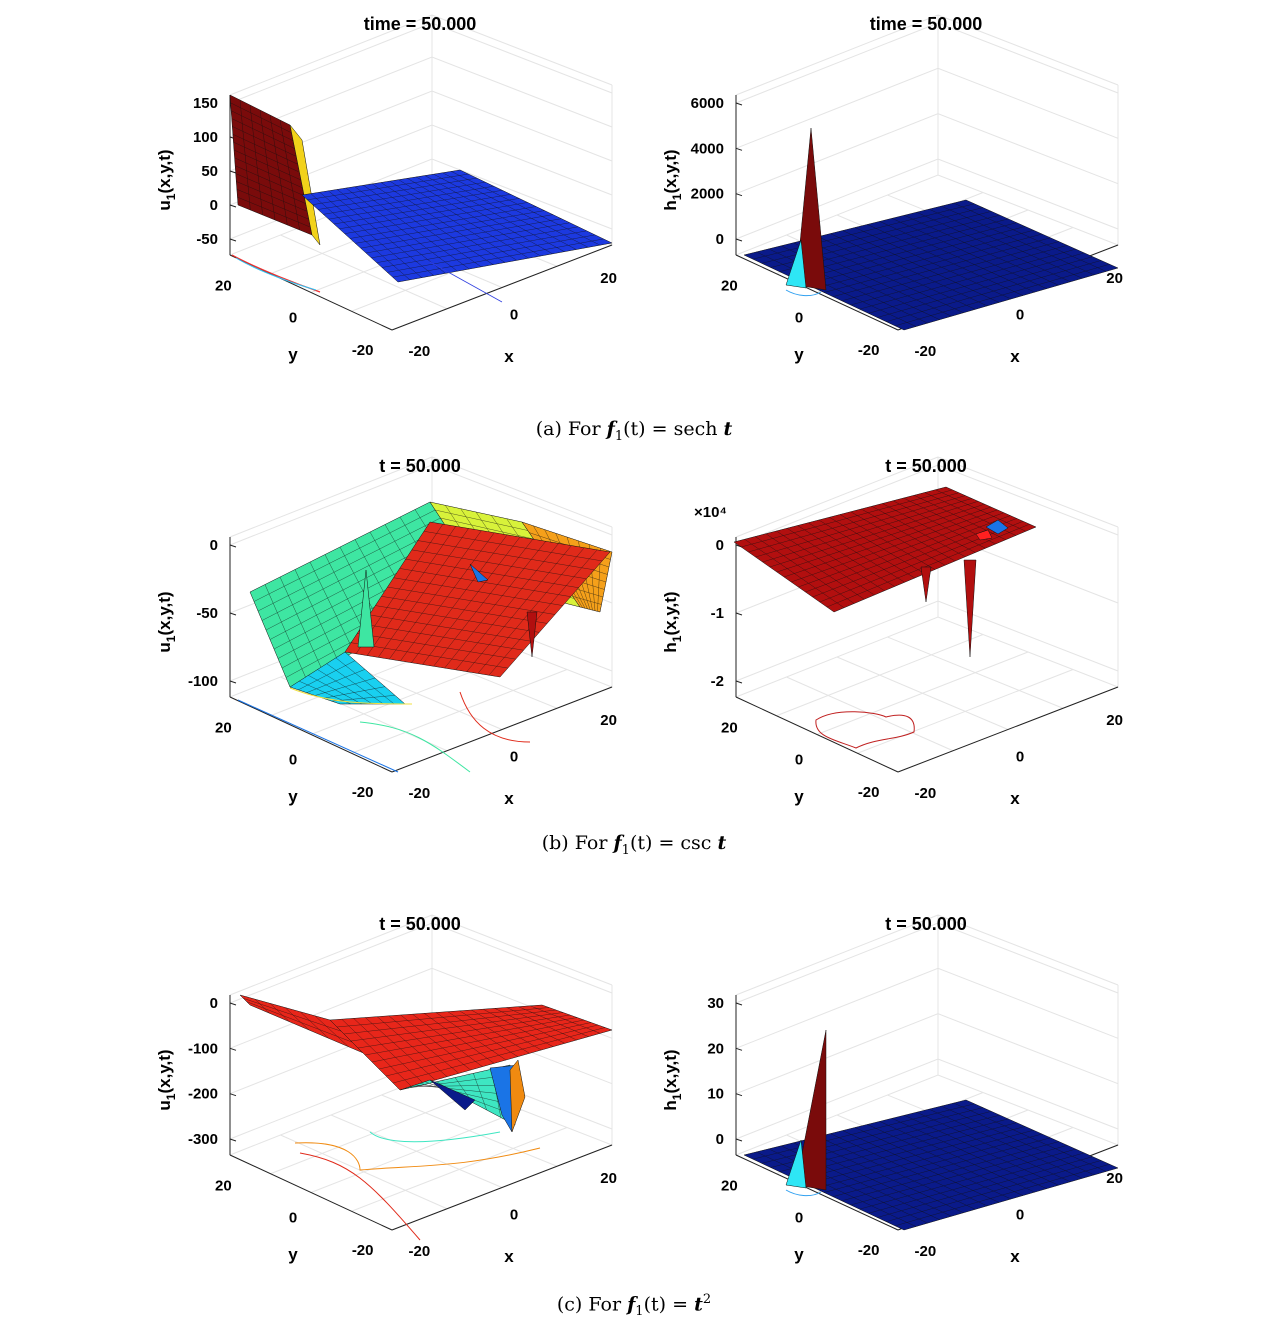  I want to click on floor-plane, so click(421, 1152).